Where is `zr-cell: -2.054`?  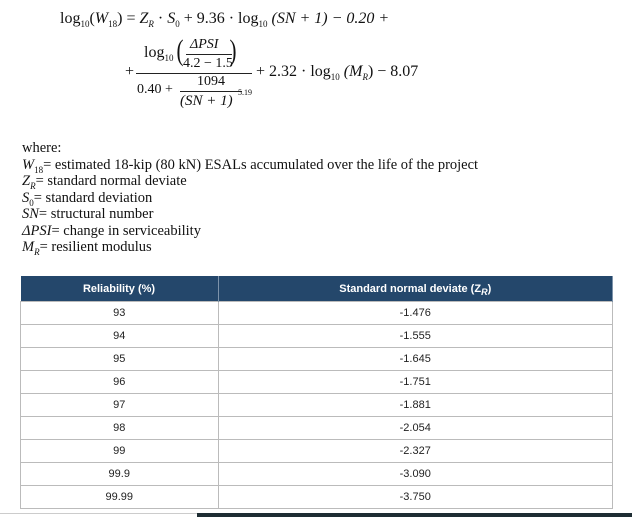
zr-cell: -2.054 is located at coordinates (415, 428).